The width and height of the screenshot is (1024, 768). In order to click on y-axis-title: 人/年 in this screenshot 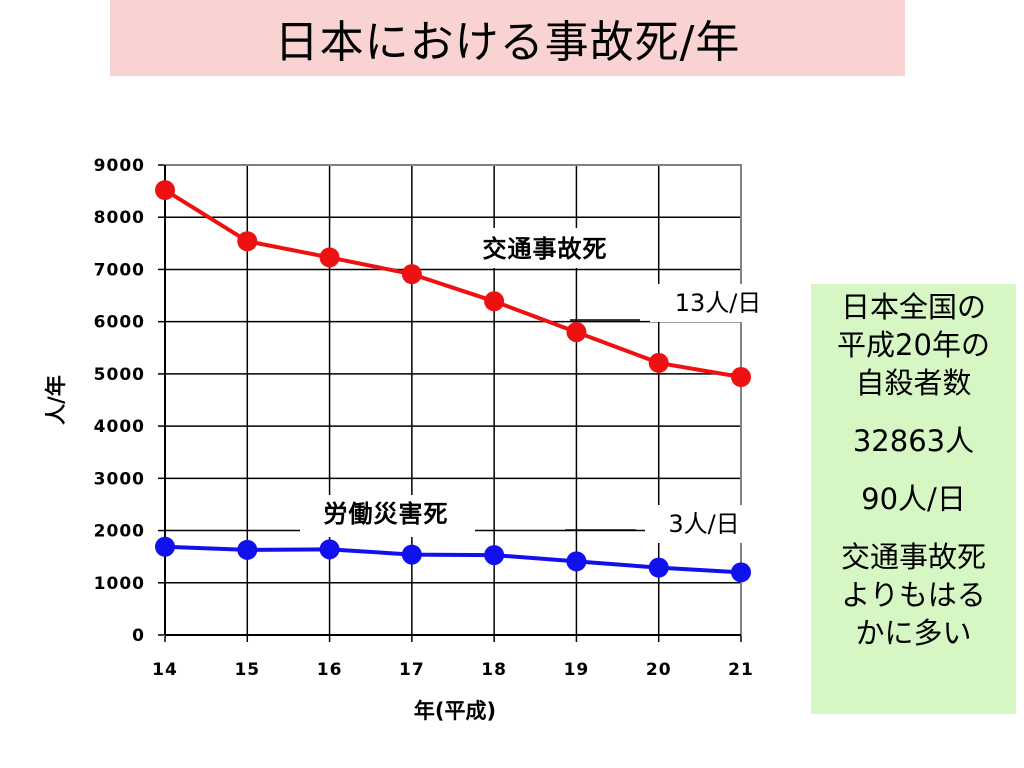, I will do `click(56, 400)`.